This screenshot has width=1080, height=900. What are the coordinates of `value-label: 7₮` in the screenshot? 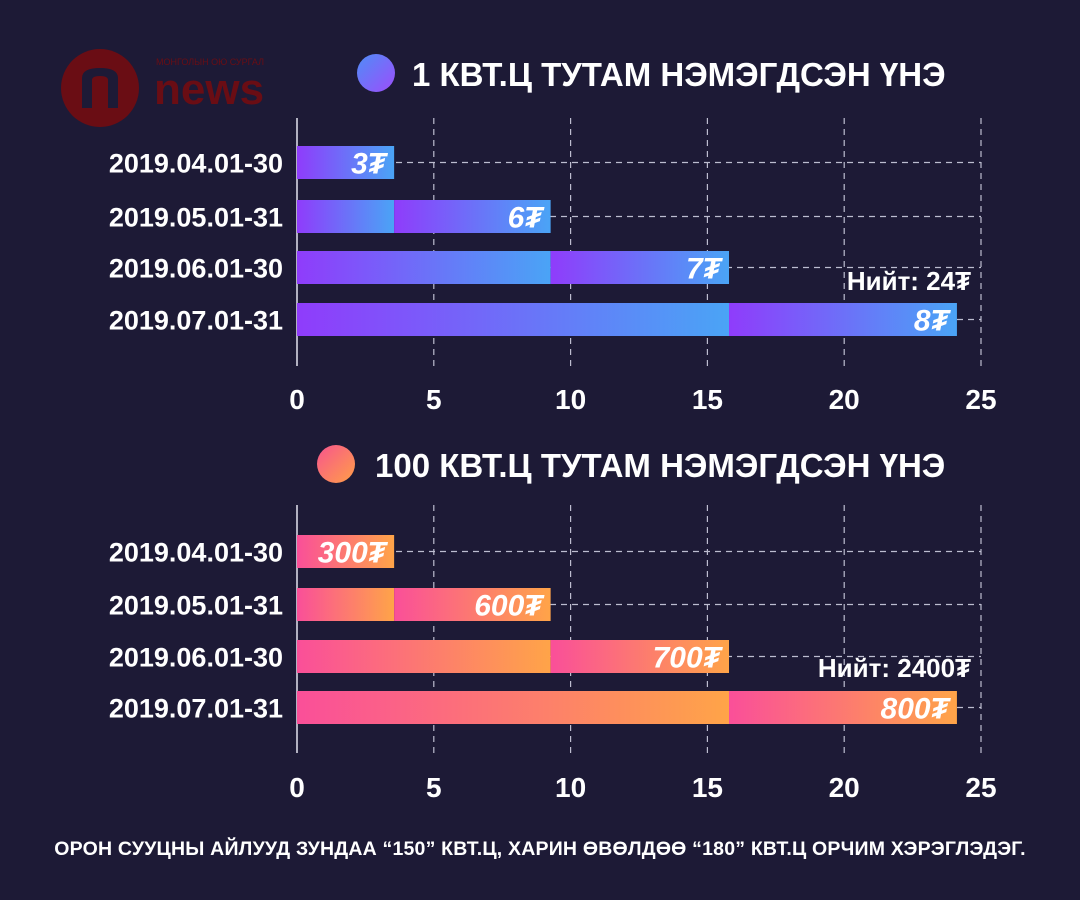 It's located at (705, 269).